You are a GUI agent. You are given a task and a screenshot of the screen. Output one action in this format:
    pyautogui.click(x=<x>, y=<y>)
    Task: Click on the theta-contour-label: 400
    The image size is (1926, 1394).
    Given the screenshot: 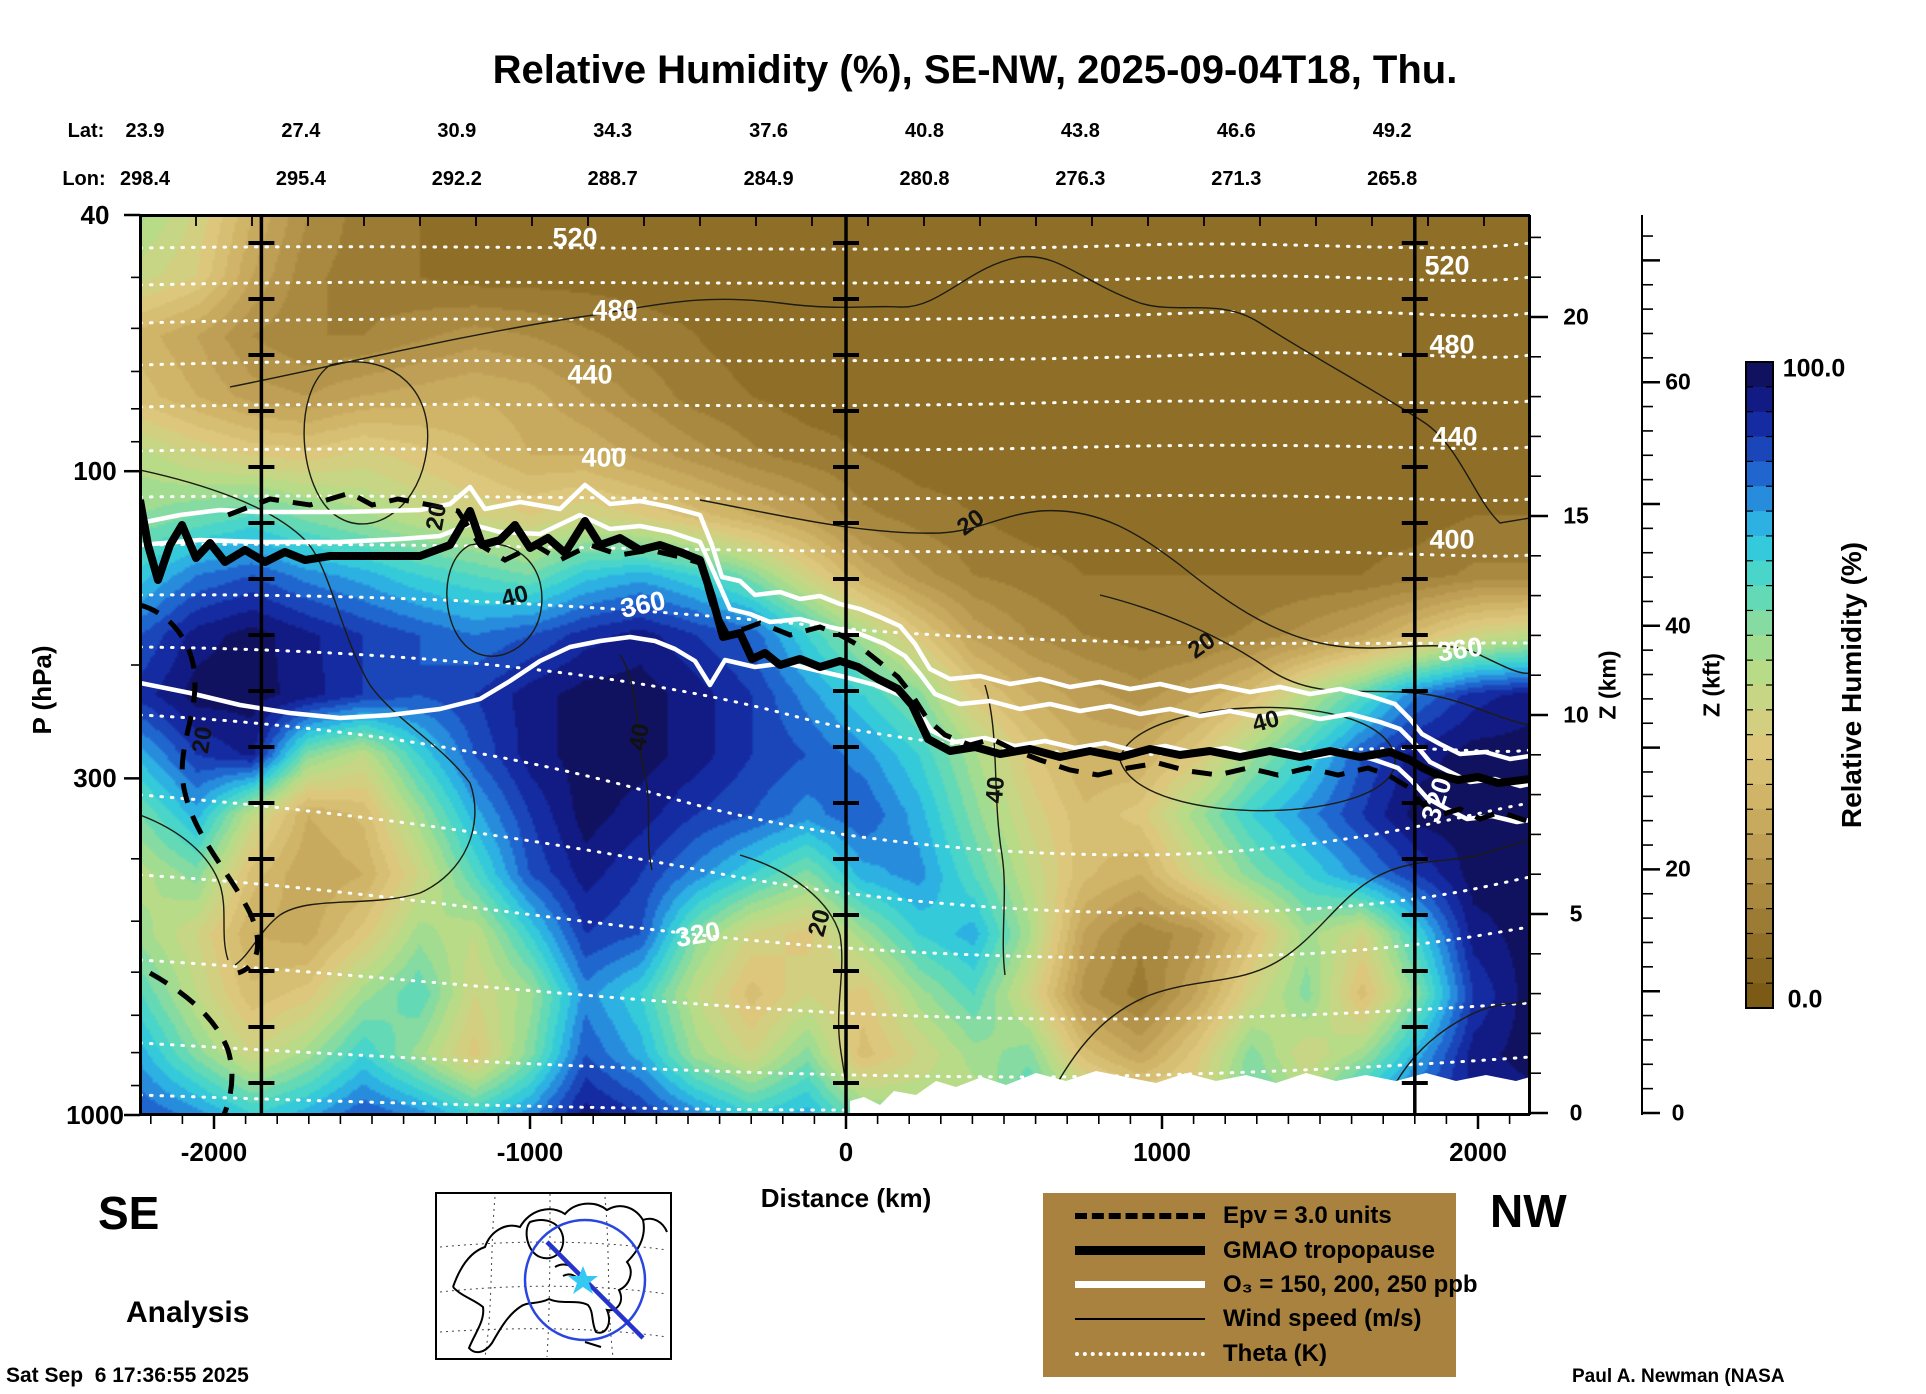 What is the action you would take?
    pyautogui.click(x=604, y=457)
    